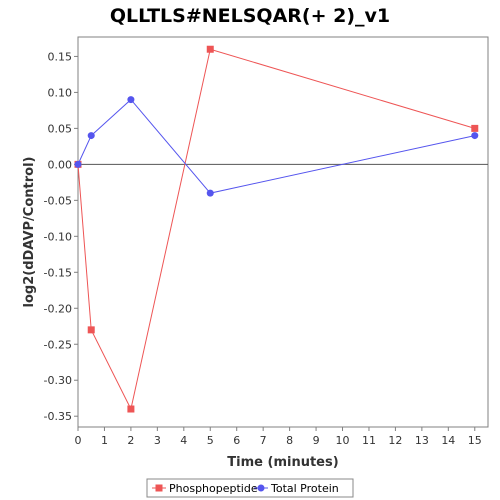  I want to click on x-tick-label: 0, so click(78, 440).